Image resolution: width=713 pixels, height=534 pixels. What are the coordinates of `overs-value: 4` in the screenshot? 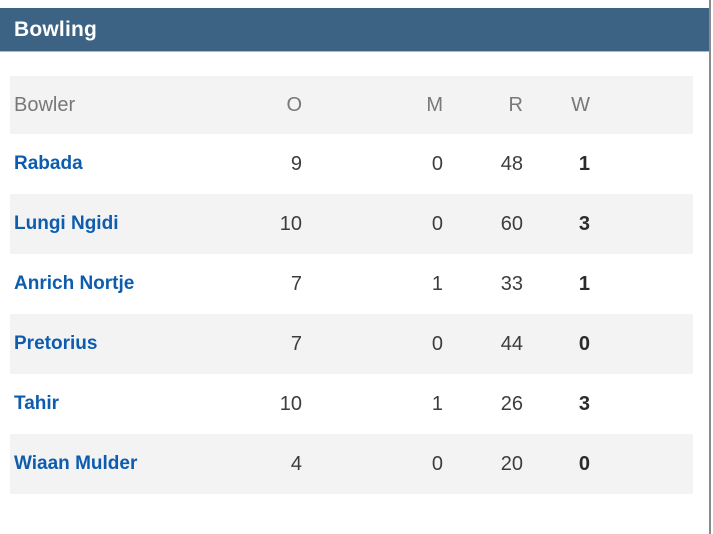 It's located at (296, 463).